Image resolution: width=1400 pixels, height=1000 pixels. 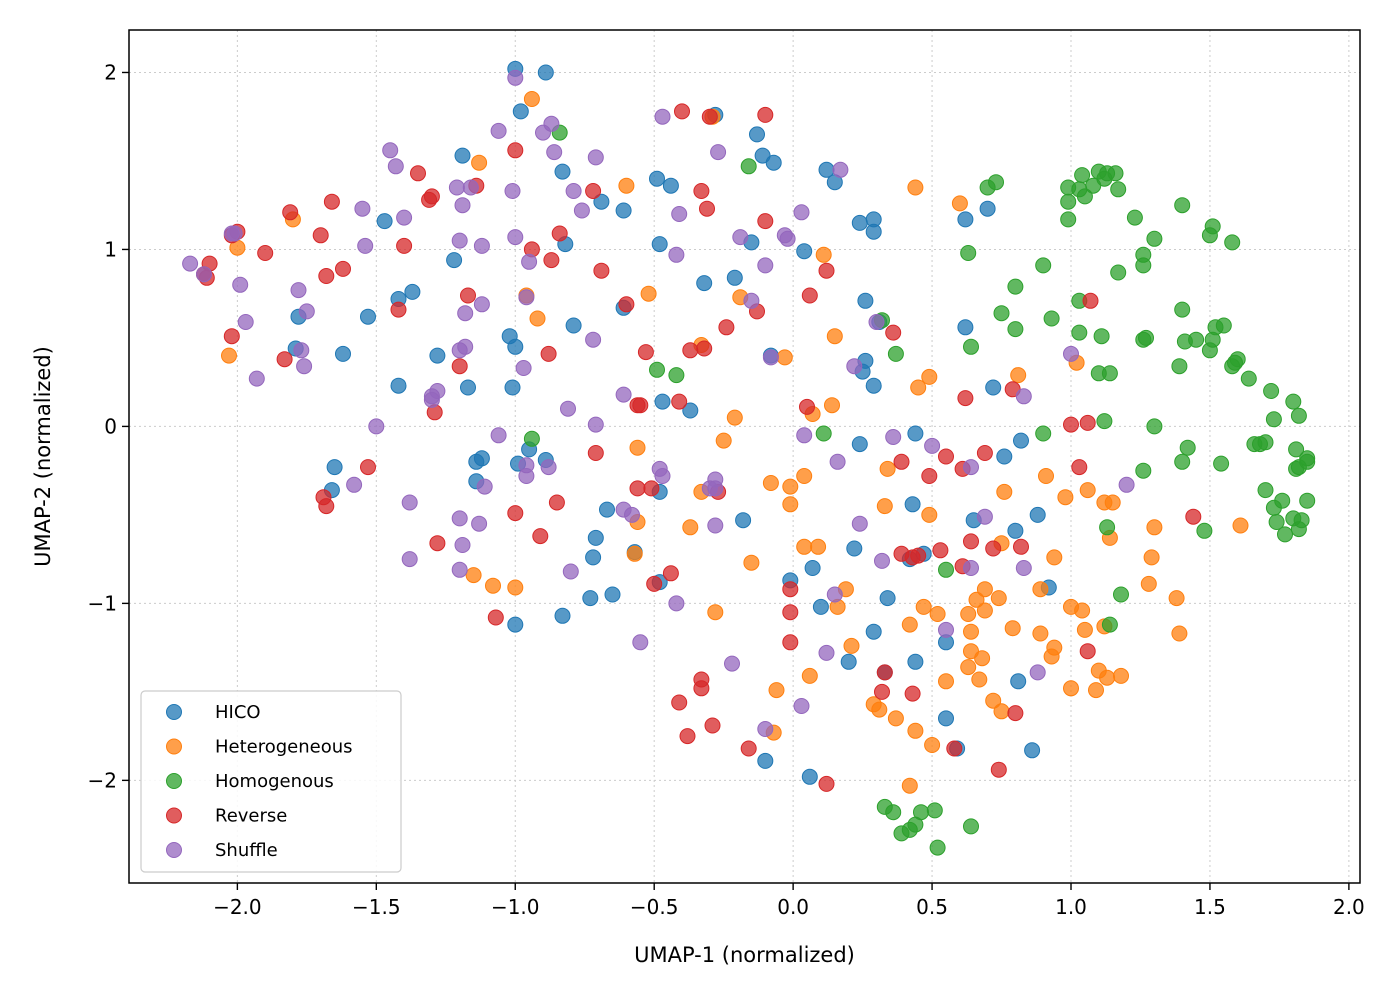 What do you see at coordinates (1210, 907) in the screenshot?
I see `x-tick-label: 1.5` at bounding box center [1210, 907].